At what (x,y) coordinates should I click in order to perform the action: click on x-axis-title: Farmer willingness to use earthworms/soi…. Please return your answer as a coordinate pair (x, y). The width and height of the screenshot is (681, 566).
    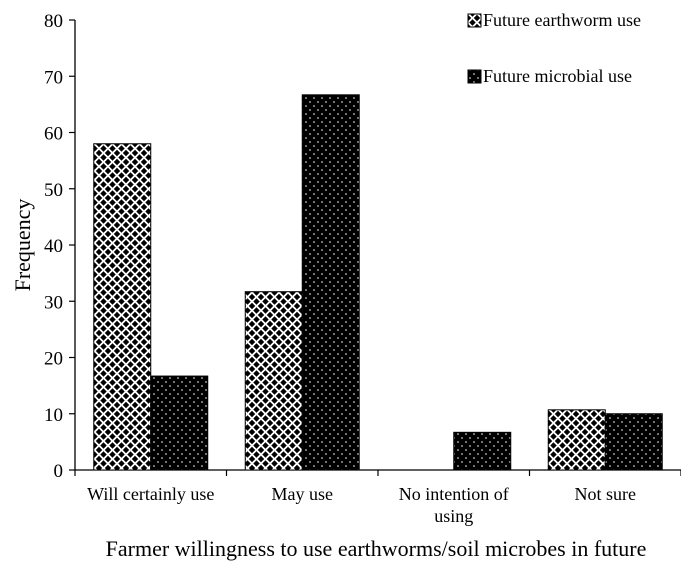
    Looking at the image, I should click on (376, 548).